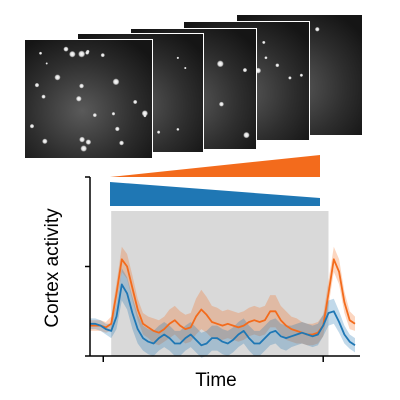 The width and height of the screenshot is (400, 400). I want to click on blue-ramp-down-wedge, so click(215, 194).